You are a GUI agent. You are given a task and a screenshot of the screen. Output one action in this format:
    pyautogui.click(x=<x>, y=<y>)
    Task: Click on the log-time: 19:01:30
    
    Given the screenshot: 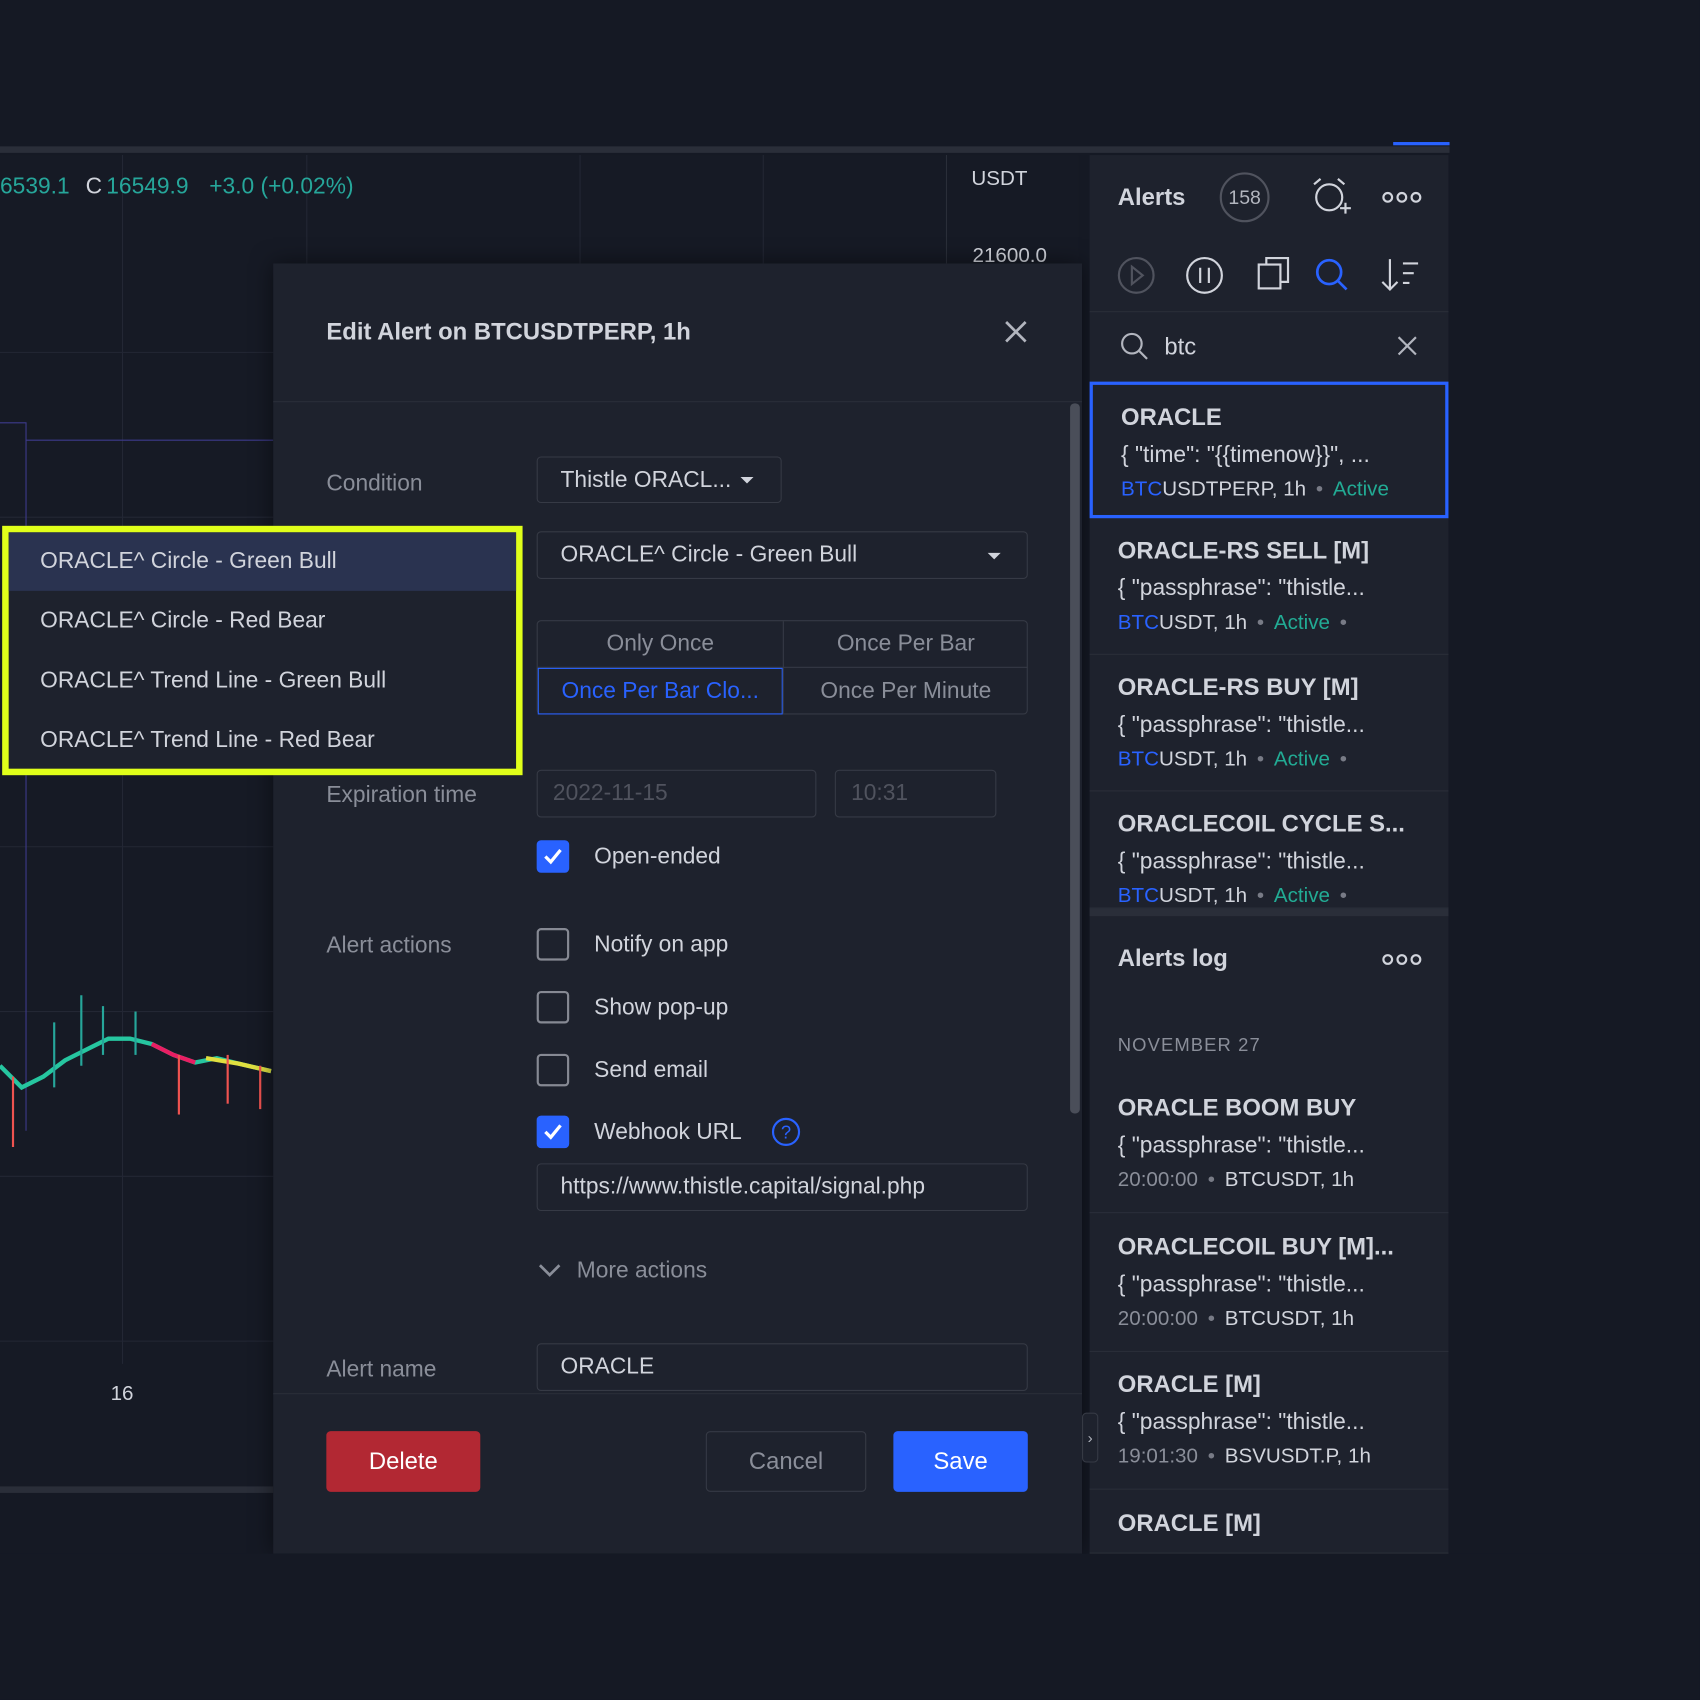 What is the action you would take?
    pyautogui.click(x=1157, y=1456)
    